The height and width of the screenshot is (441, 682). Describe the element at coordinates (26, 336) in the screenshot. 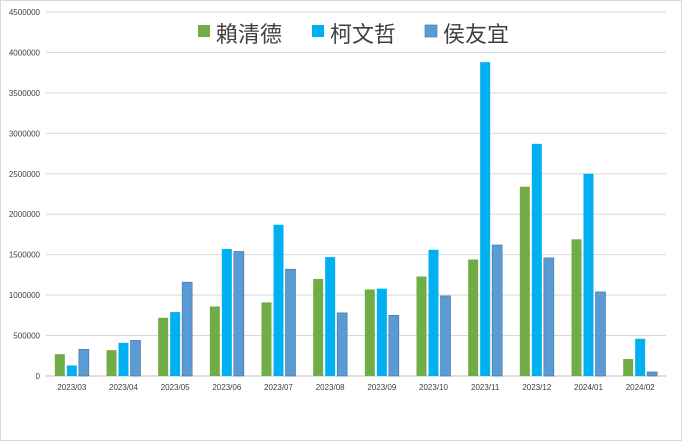

I see `y-tick-label: 500000` at that location.